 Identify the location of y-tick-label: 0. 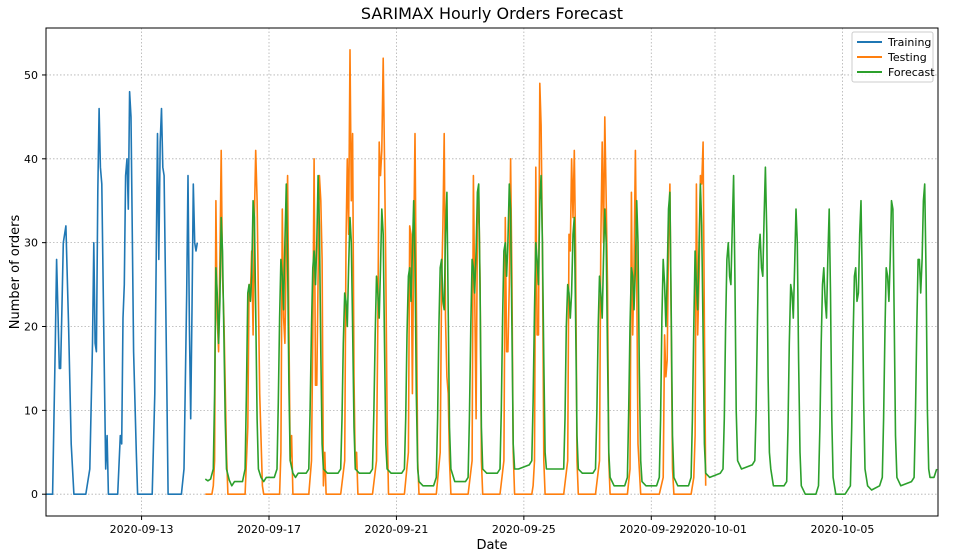
(34, 494).